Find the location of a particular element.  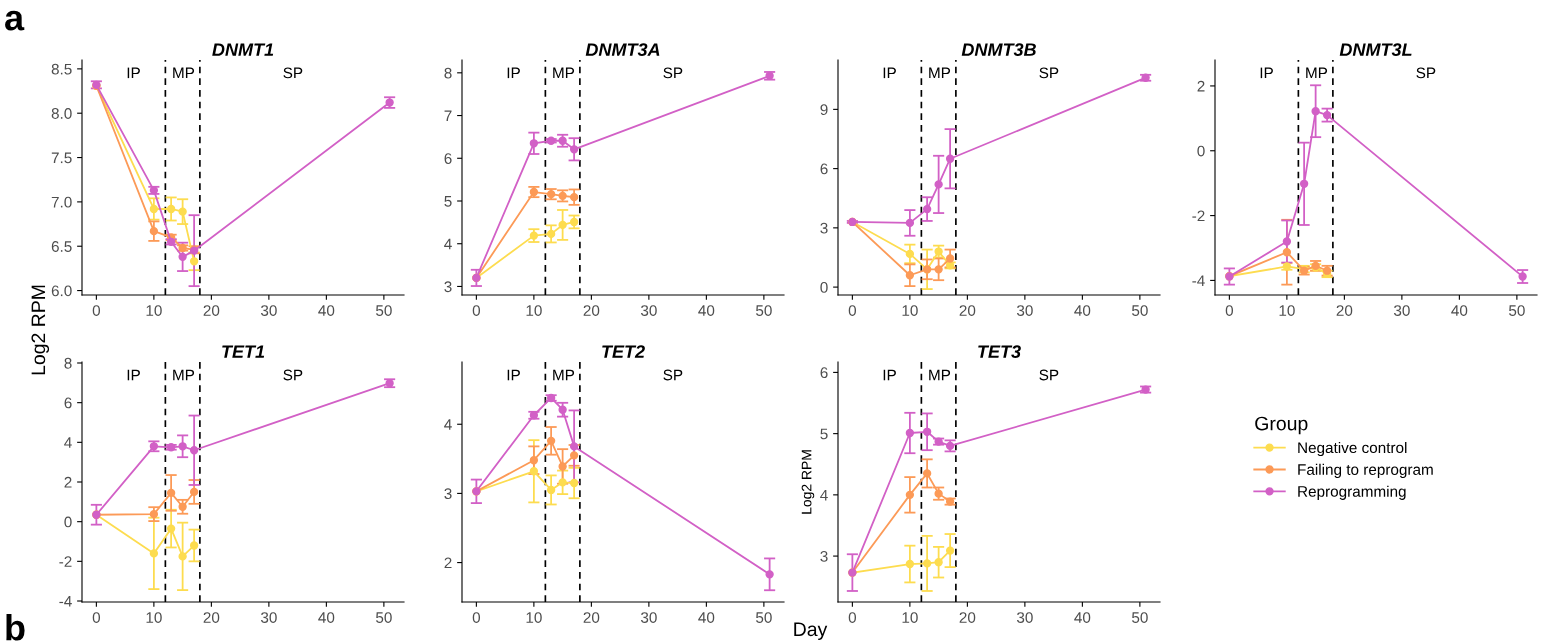

chart-title: TET2 is located at coordinates (623, 351).